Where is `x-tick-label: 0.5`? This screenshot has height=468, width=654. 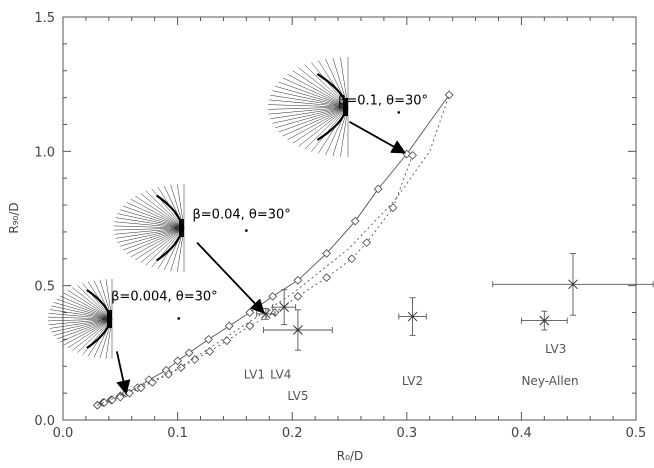 x-tick-label: 0.5 is located at coordinates (636, 433).